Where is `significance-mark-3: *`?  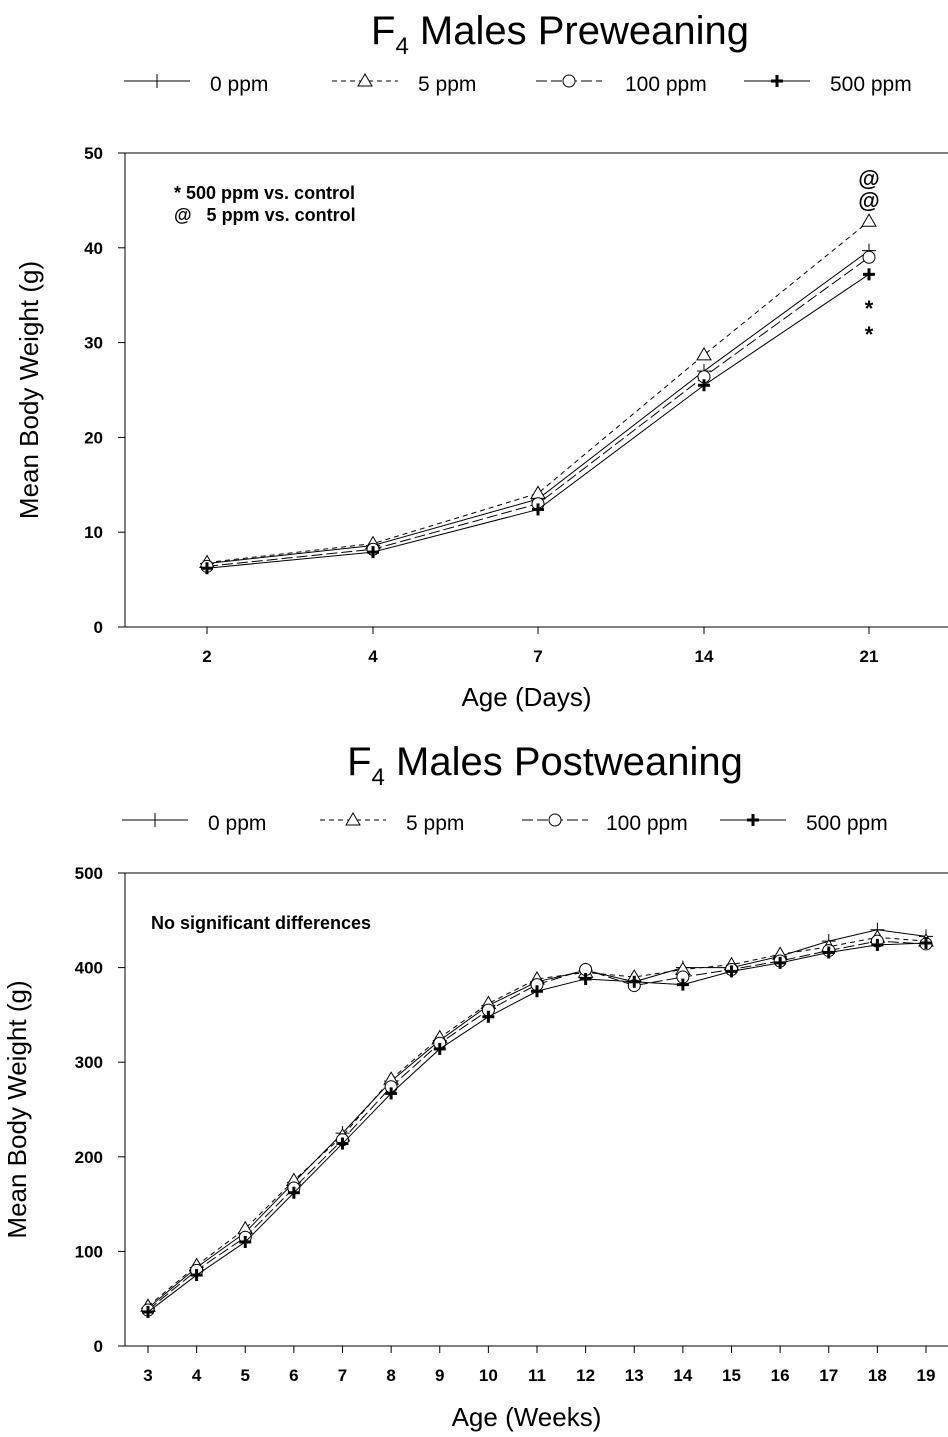 significance-mark-3: * is located at coordinates (869, 334).